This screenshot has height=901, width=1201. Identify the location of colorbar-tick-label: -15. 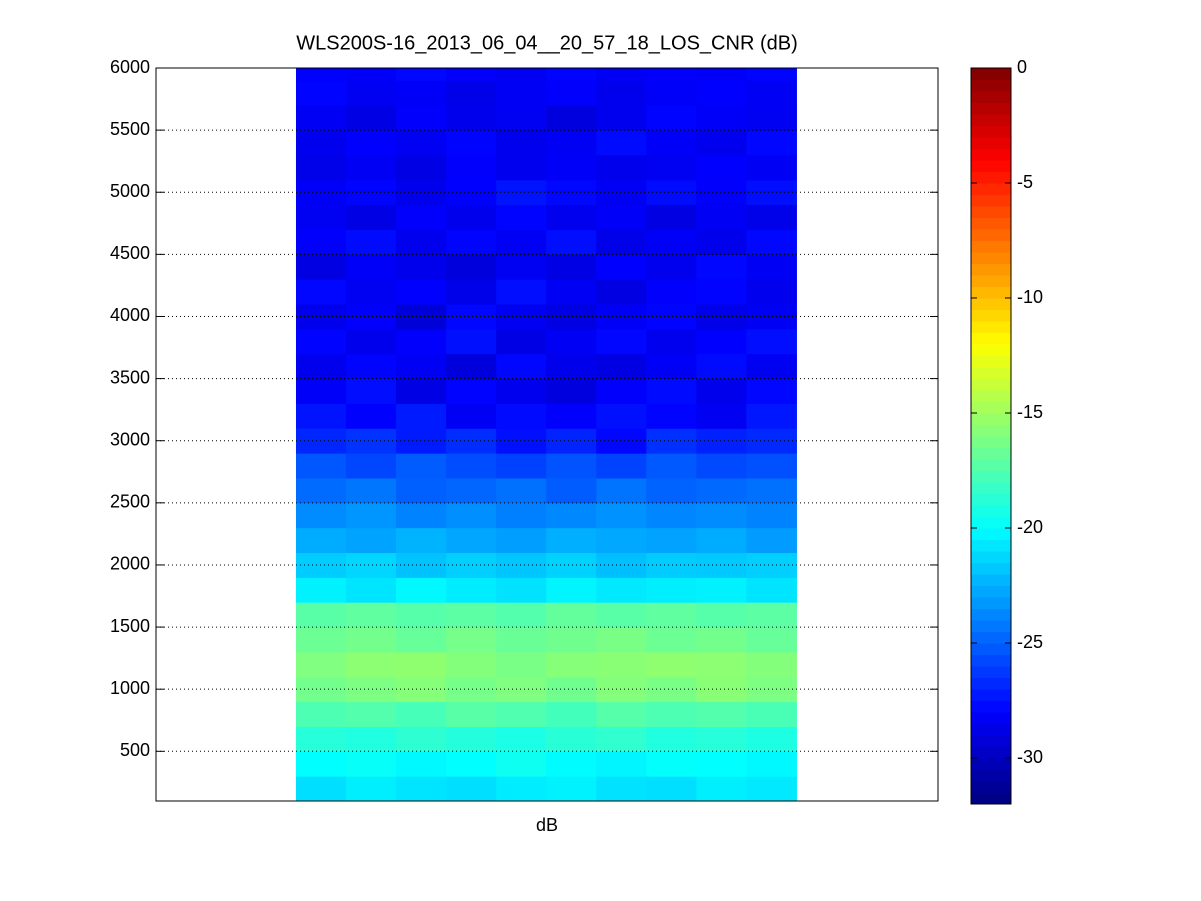
(1030, 412).